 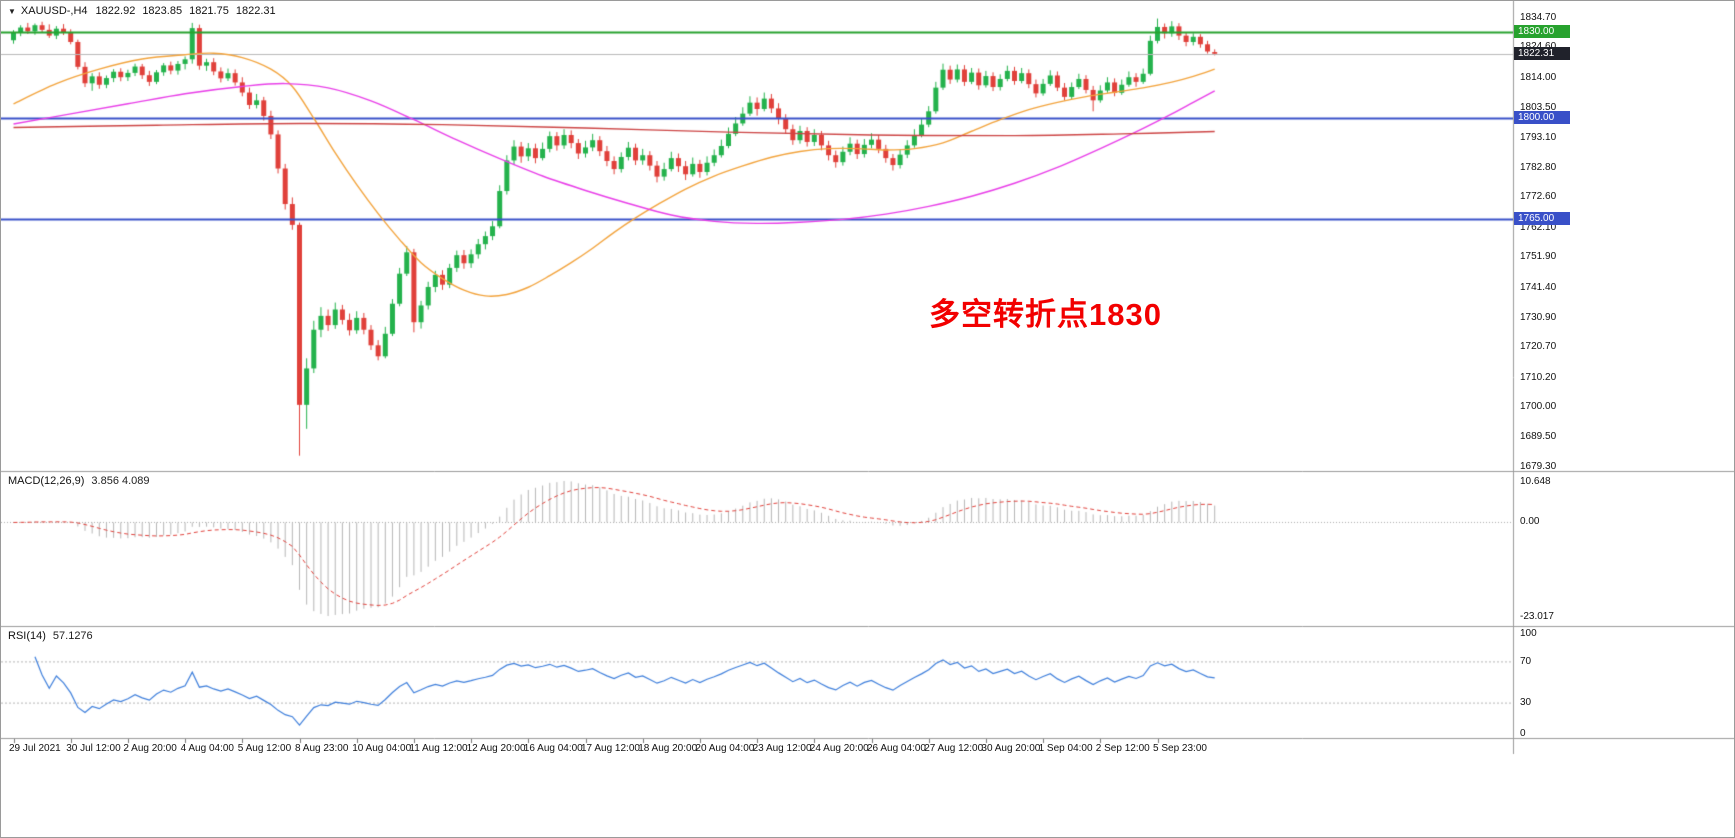 What do you see at coordinates (1535, 481) in the screenshot?
I see `macd-scale-label: 10.648` at bounding box center [1535, 481].